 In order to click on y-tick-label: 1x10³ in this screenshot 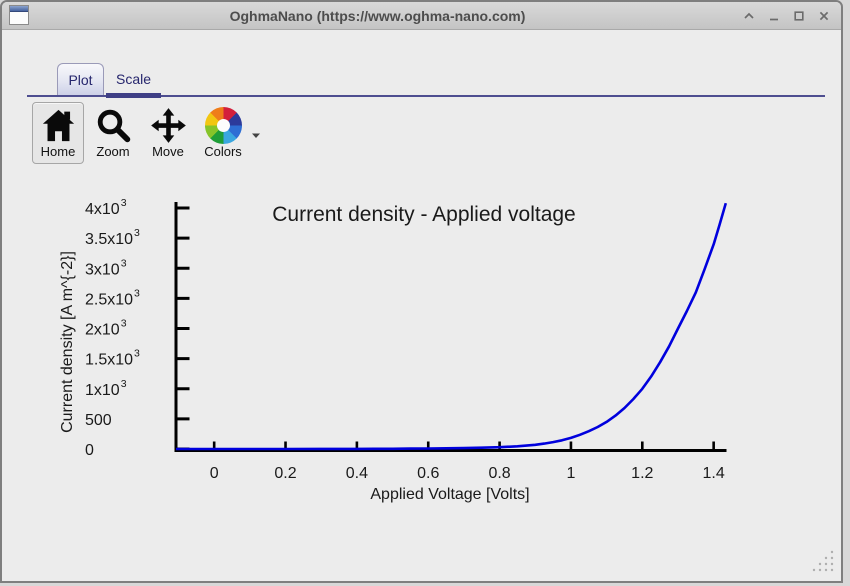, I will do `click(106, 388)`.